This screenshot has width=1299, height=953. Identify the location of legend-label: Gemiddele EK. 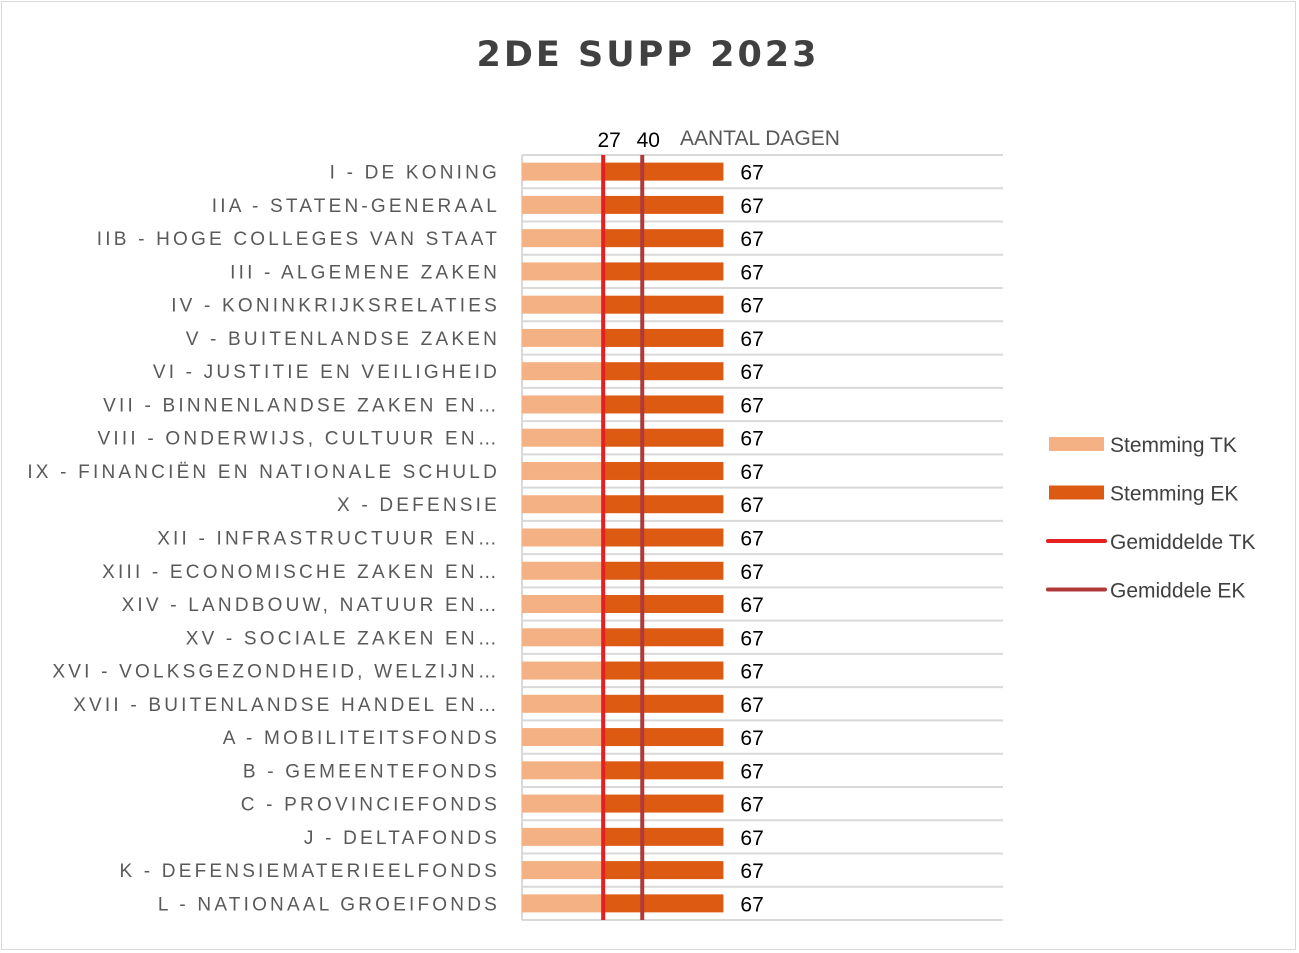
(1177, 591).